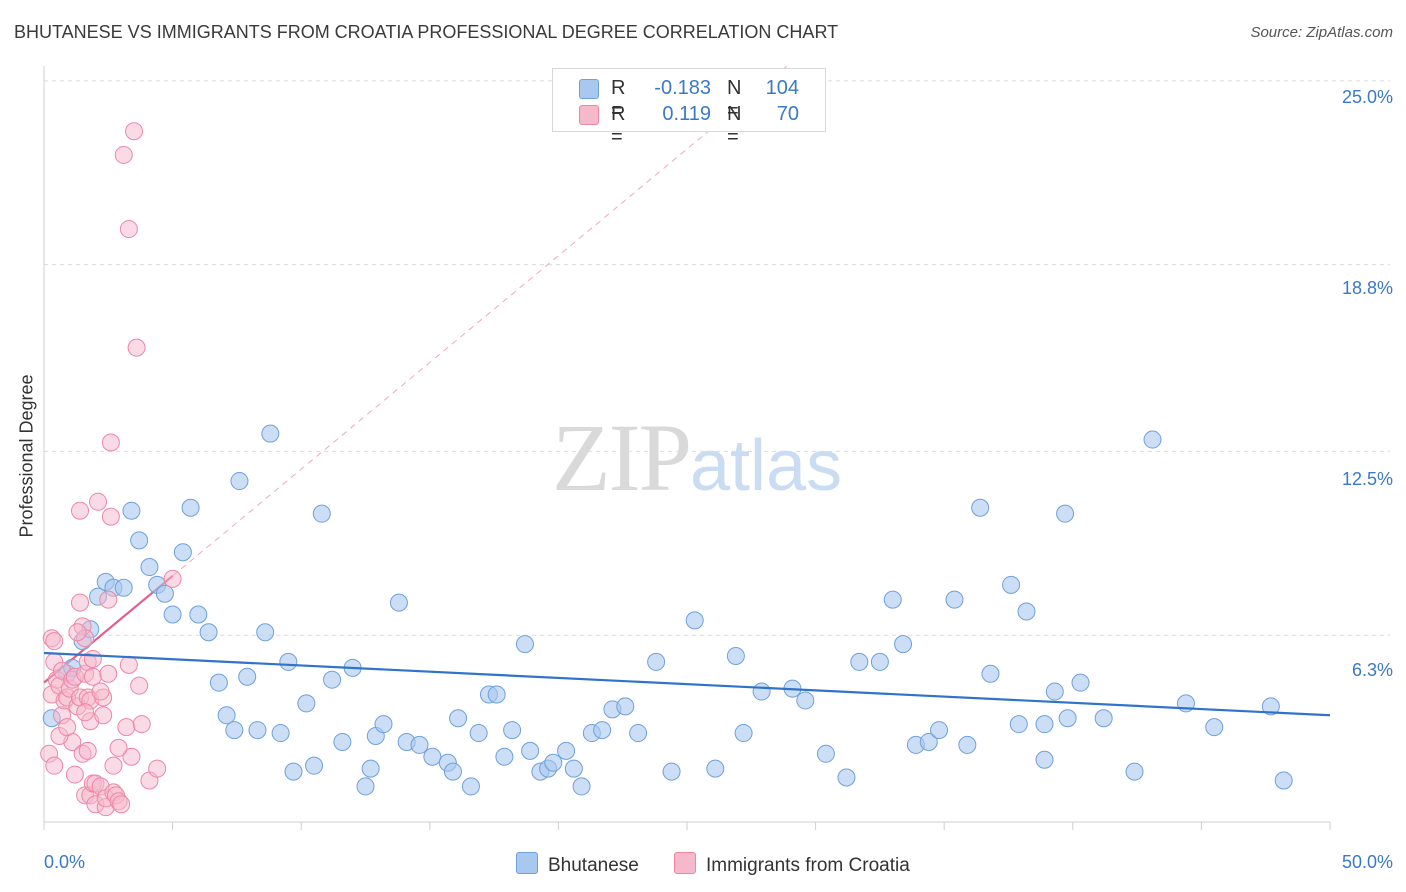  Describe the element at coordinates (26, 456) in the screenshot. I see `y-axis-label: Professional Degree` at that location.